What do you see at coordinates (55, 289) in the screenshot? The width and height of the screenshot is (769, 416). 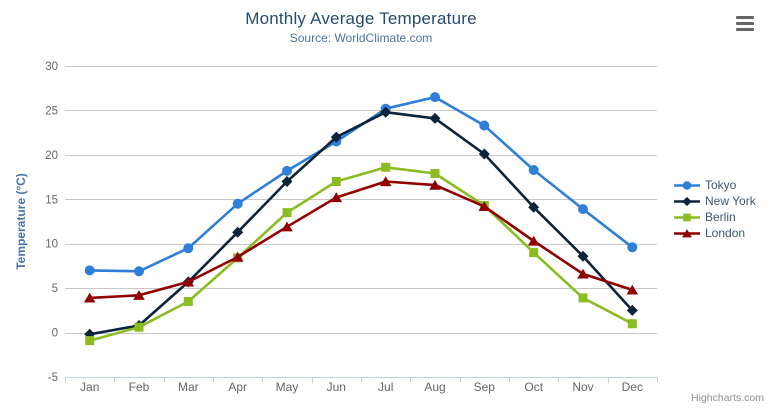 I see `svg-text: 5` at bounding box center [55, 289].